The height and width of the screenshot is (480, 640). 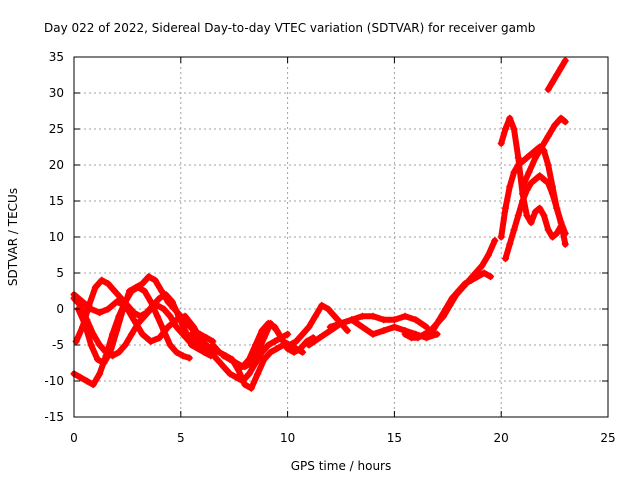 What do you see at coordinates (60, 309) in the screenshot?
I see `y-tick-label: 0` at bounding box center [60, 309].